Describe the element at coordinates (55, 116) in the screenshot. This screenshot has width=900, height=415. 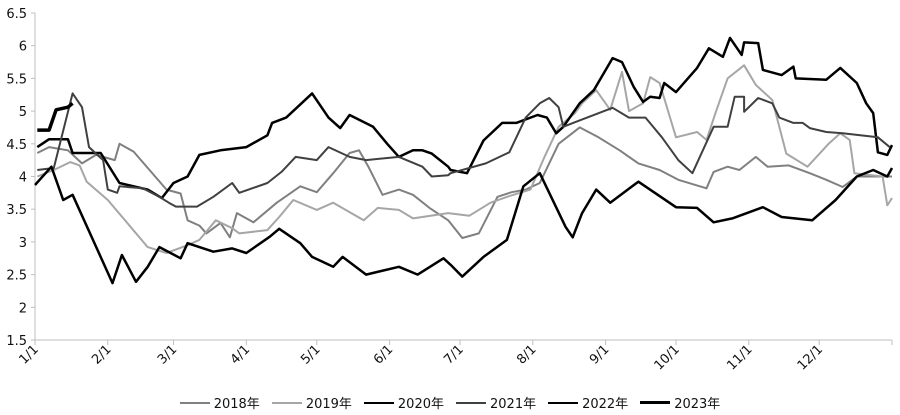
I see `series-line-2023` at that location.